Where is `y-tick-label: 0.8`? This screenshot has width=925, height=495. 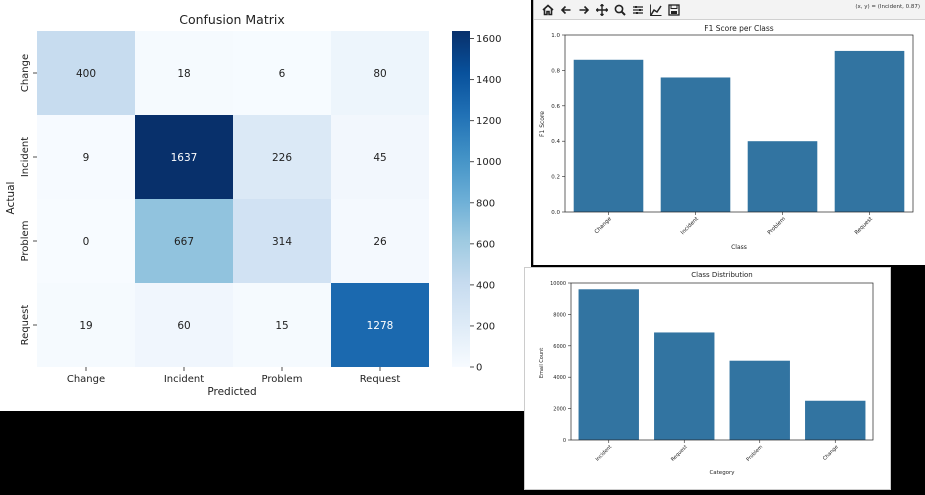 y-tick-label: 0.8 is located at coordinates (555, 71).